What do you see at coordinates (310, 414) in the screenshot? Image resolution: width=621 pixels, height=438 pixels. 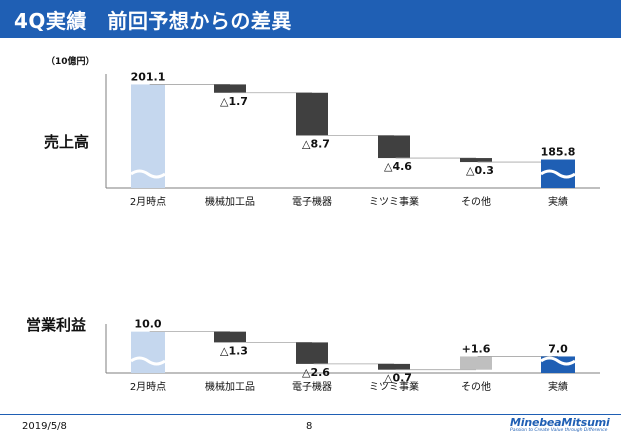 I see `footer-divider` at bounding box center [310, 414].